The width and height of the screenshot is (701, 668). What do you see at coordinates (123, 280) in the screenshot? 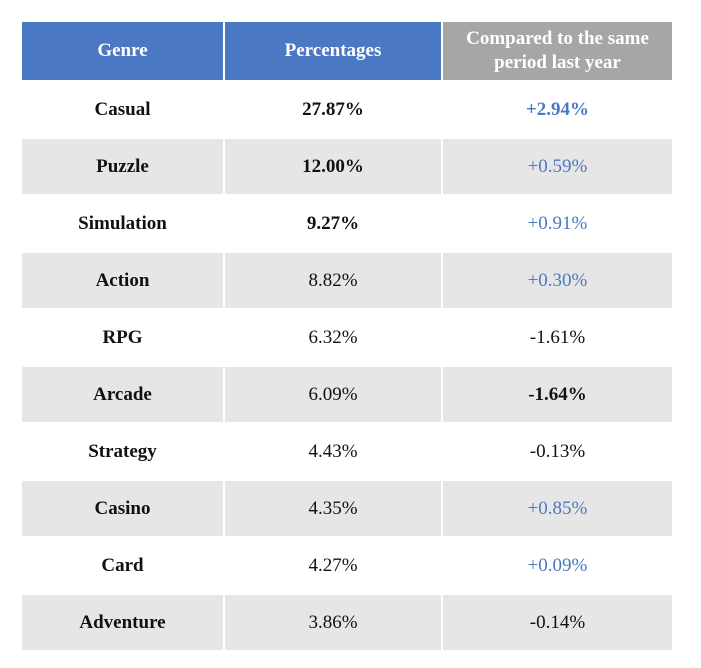
I see `genre-cell: Action` at bounding box center [123, 280].